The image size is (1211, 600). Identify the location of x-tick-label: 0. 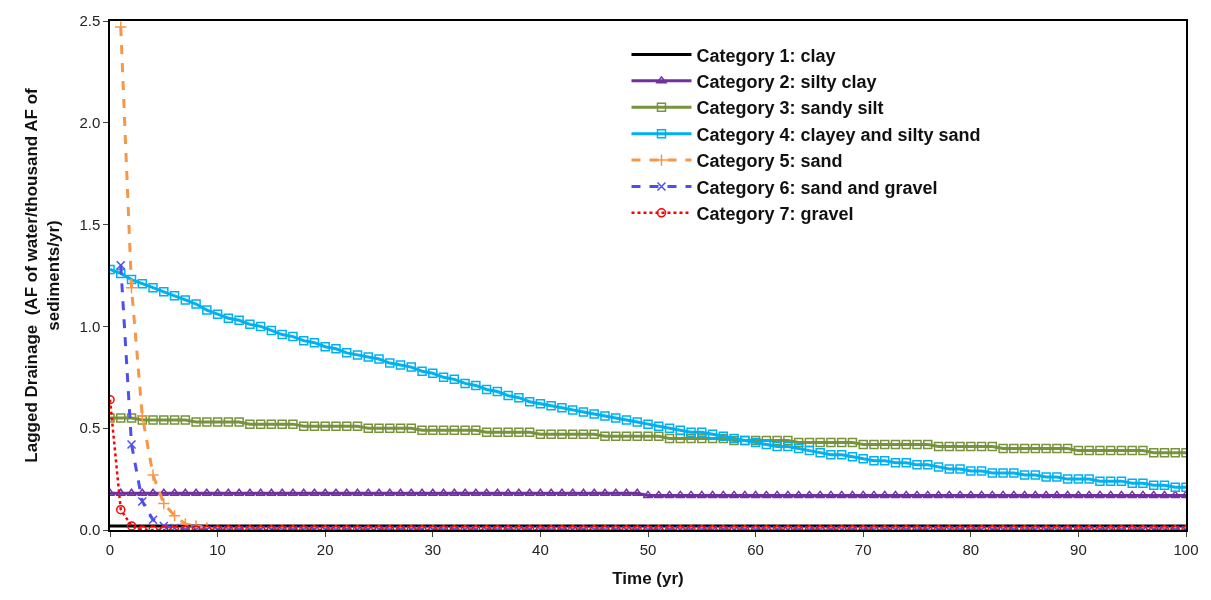
(110, 549).